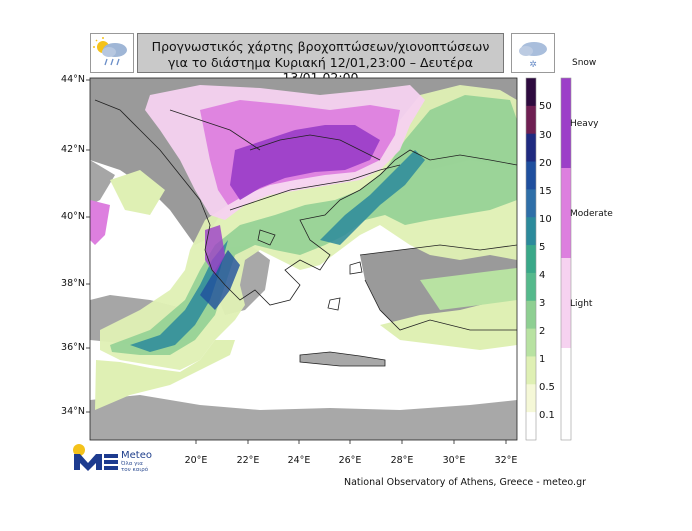 The width and height of the screenshot is (692, 531). What do you see at coordinates (73, 79) in the screenshot?
I see `lat-label: 44°N` at bounding box center [73, 79].